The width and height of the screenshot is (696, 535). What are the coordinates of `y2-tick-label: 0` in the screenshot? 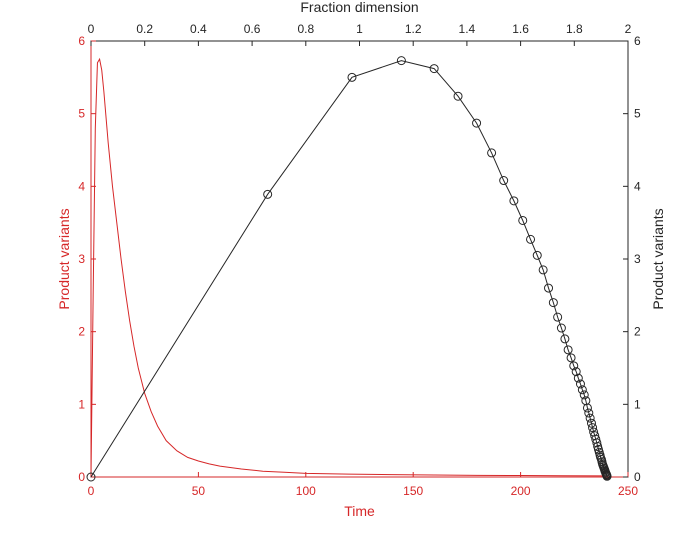 It's located at (637, 477).